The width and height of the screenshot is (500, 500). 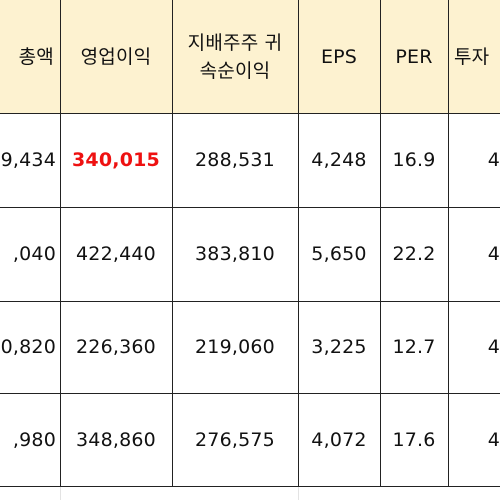 I want to click on table-cell: 348,860, so click(x=116, y=439).